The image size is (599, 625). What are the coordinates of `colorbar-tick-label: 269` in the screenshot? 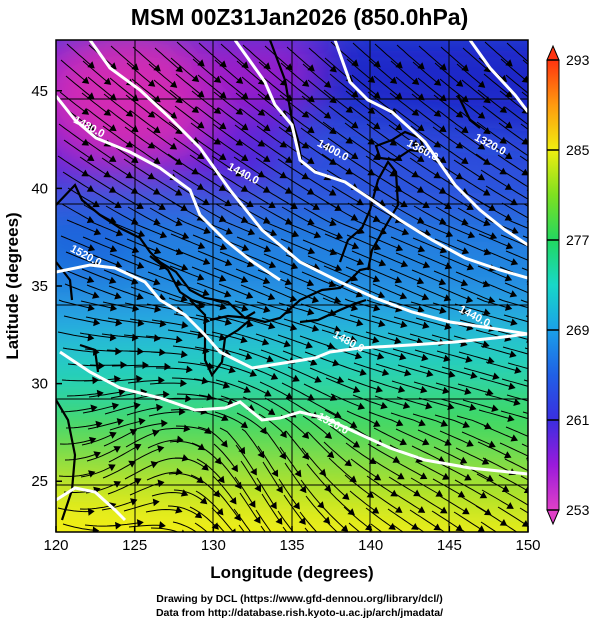 It's located at (578, 330).